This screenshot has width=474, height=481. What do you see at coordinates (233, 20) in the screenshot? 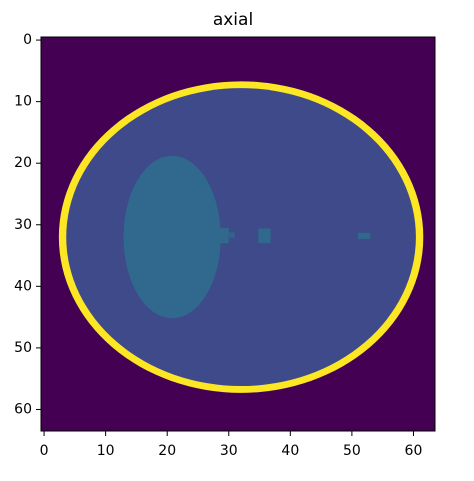
I see `chart-title: axial` at bounding box center [233, 20].